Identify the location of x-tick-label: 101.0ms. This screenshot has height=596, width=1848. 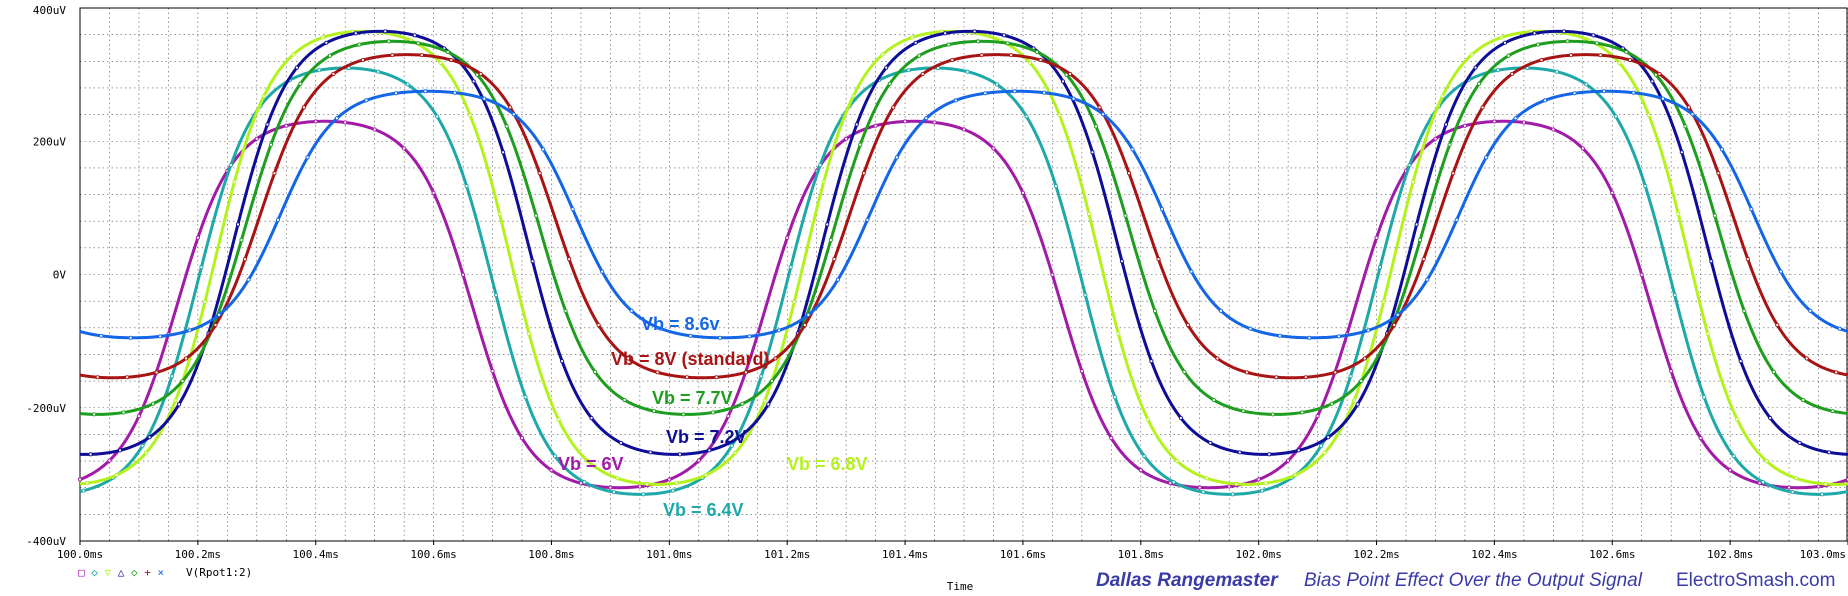
(669, 554).